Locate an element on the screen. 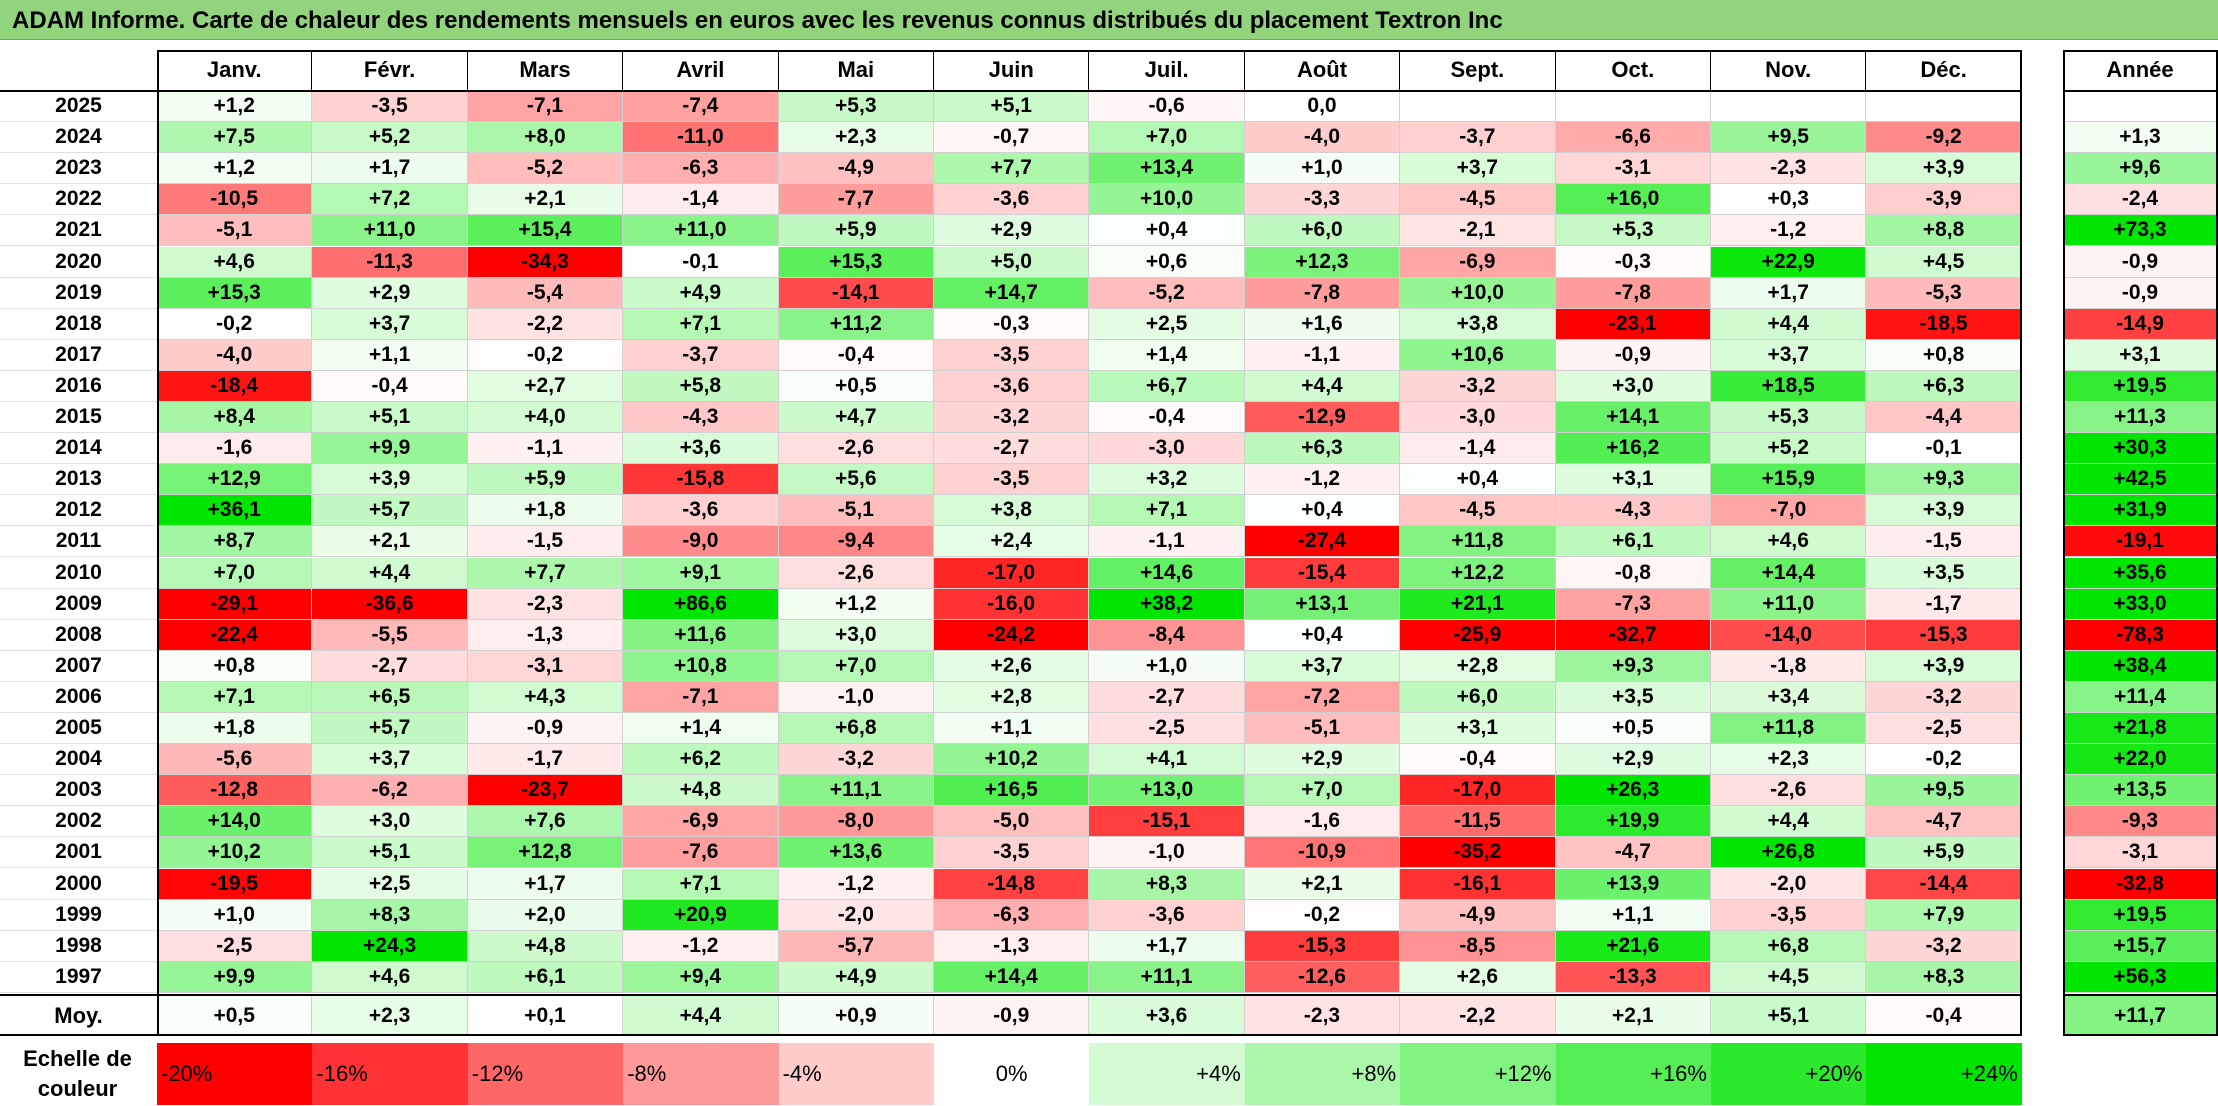  heatmap-cell: +13,4 is located at coordinates (1167, 169).